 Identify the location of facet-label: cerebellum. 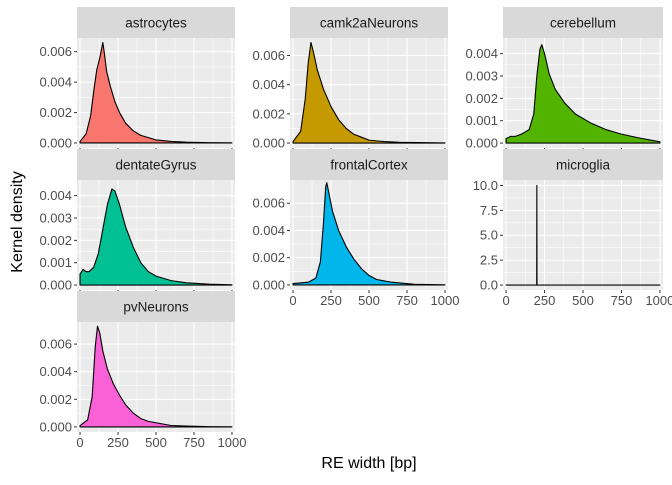
(583, 23).